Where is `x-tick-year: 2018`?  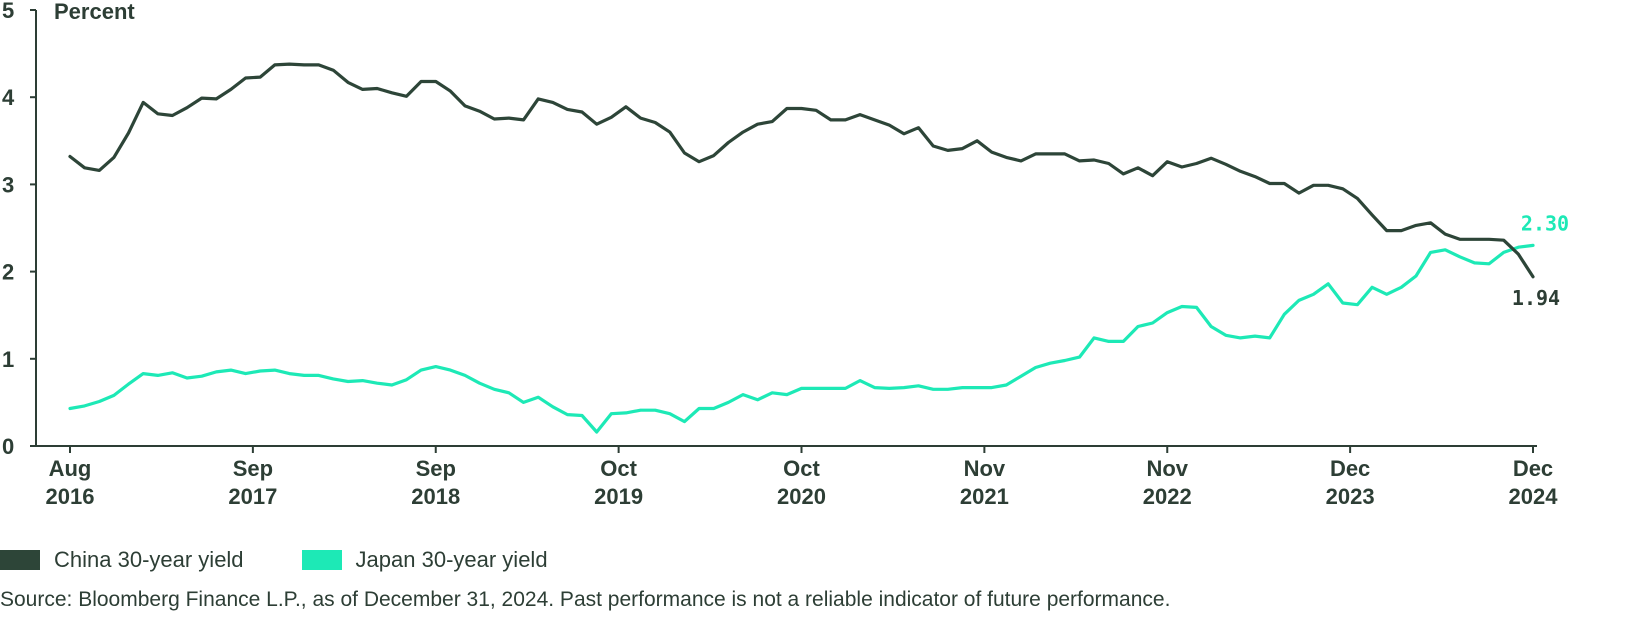
x-tick-year: 2018 is located at coordinates (435, 496).